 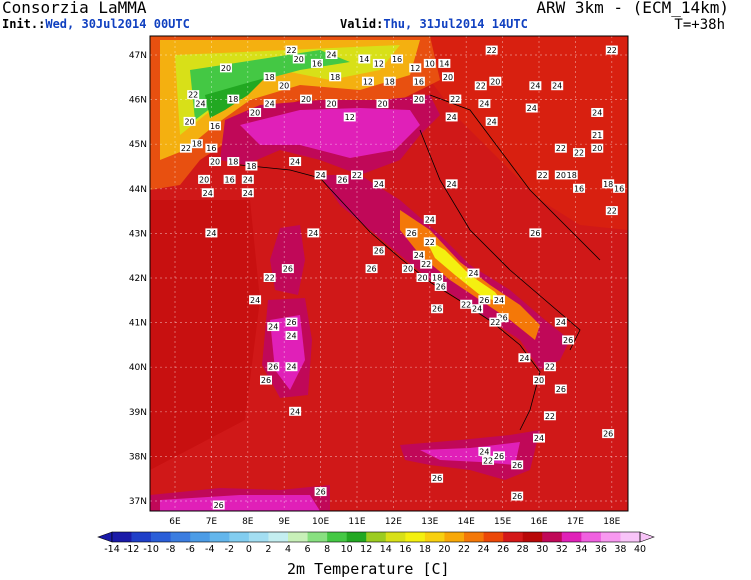 I want to click on italy-east-coast, so click(x=500, y=240).